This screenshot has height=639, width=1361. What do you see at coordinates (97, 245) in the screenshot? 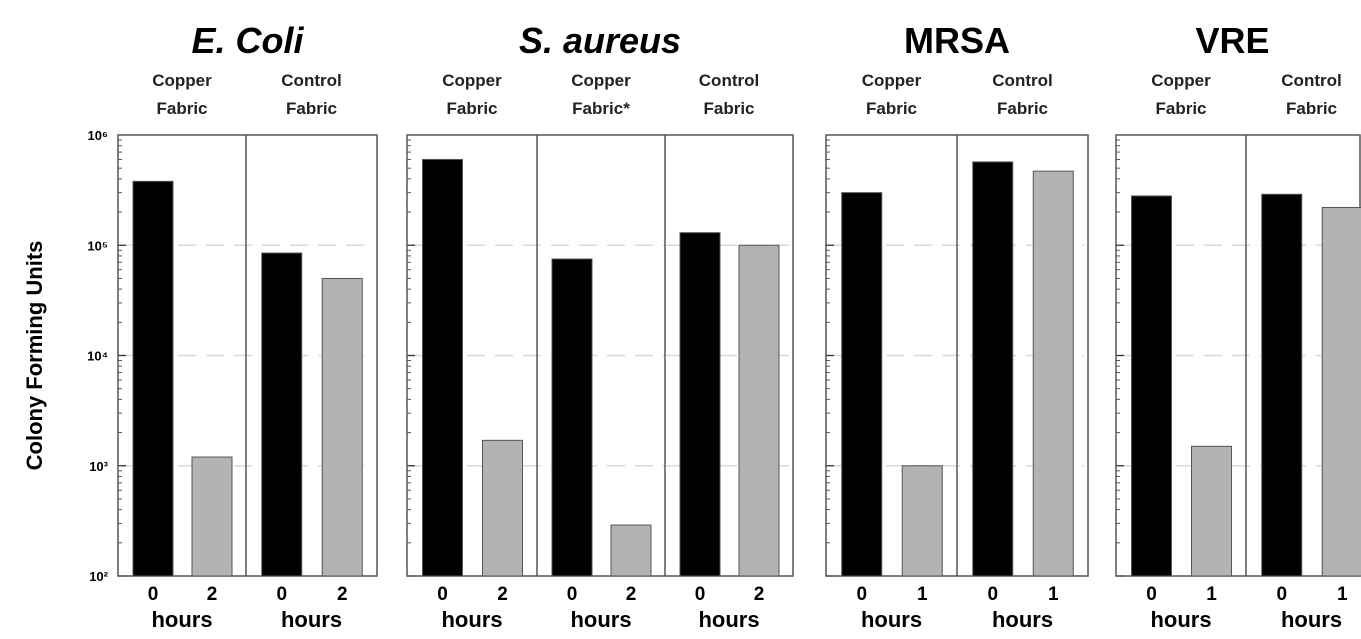
I see `y-tick-label: 10⁵` at bounding box center [97, 245].